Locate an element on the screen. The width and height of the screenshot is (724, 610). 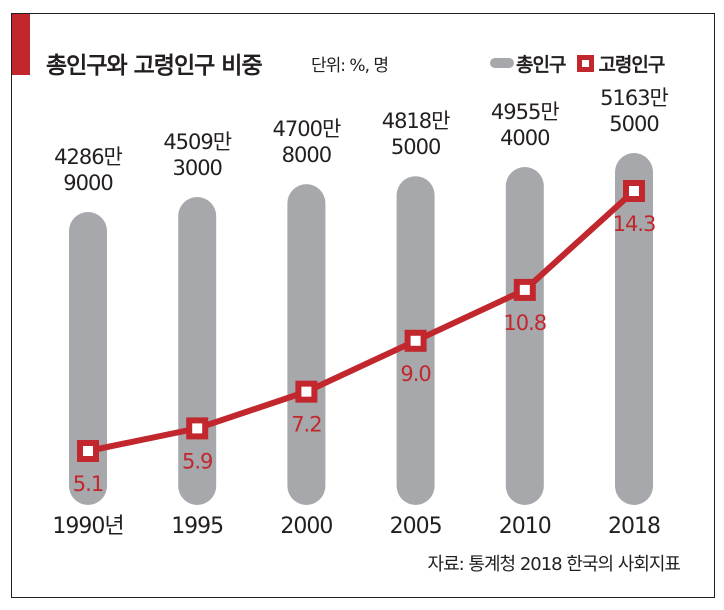
source-note: 자료: 통계청 2018 한국의 사회지표 is located at coordinates (554, 564).